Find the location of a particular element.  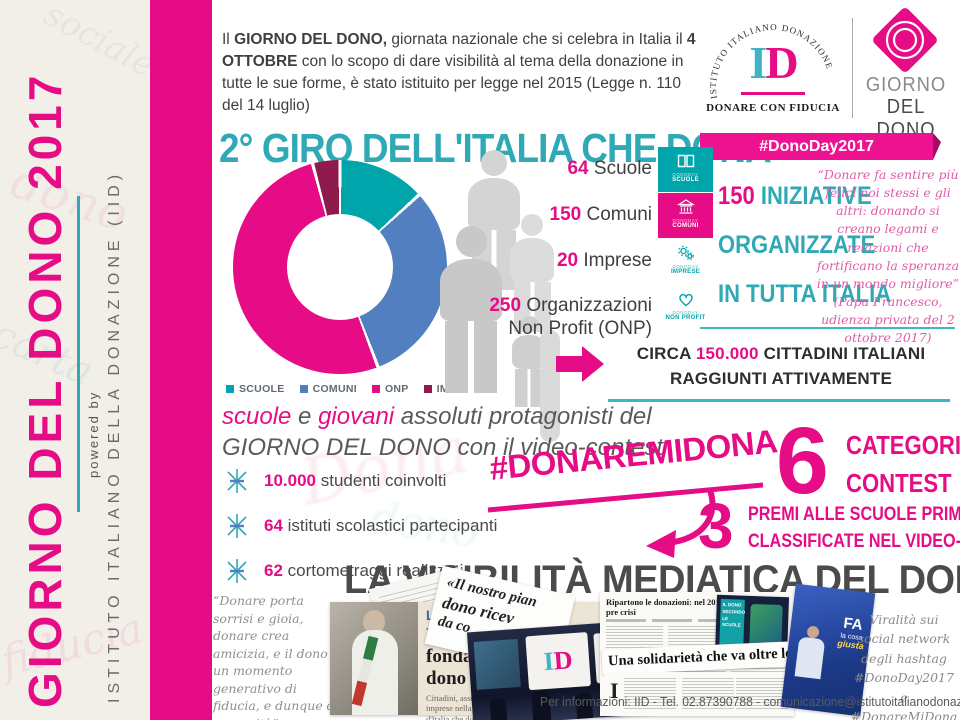

donut-chart is located at coordinates (340, 267).